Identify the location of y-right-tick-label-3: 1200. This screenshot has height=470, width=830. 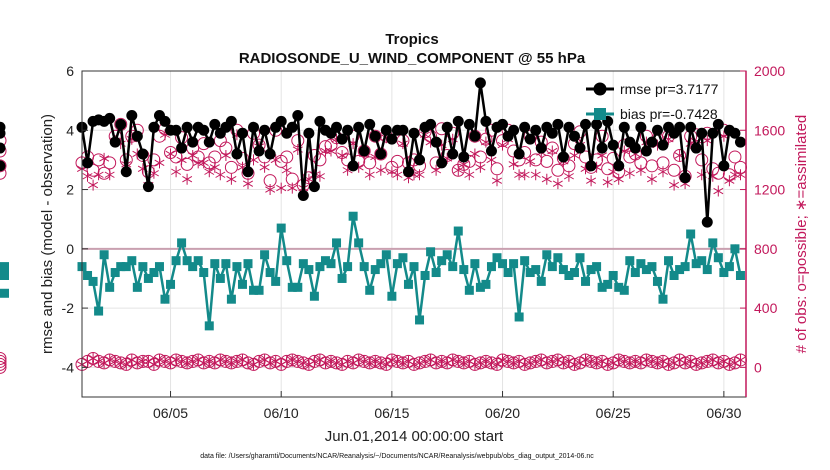
(769, 190).